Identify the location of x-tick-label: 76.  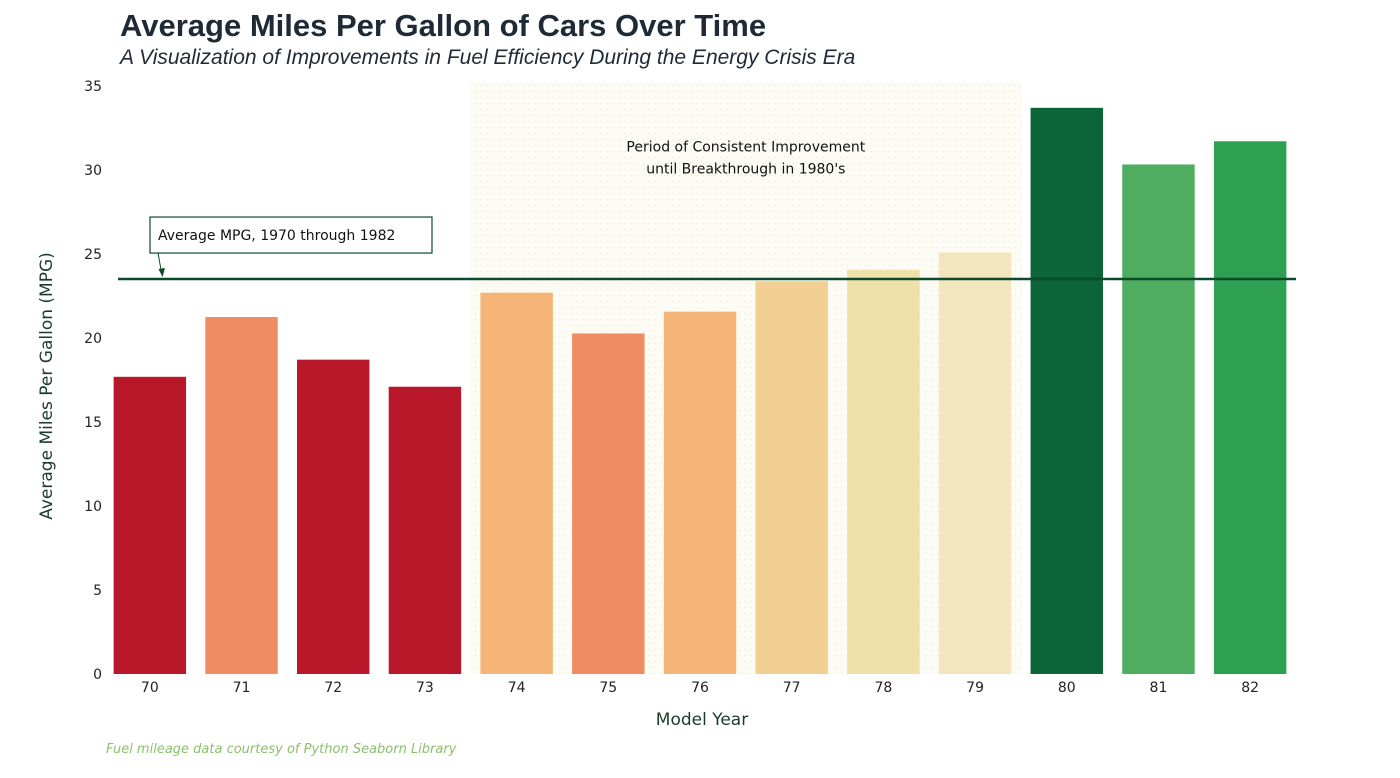
(700, 688).